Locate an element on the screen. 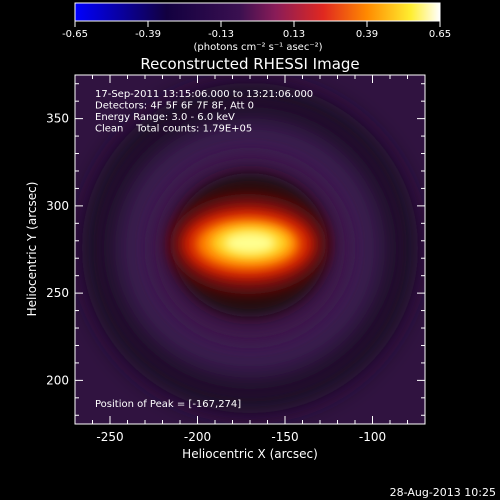  x-tick-label: -250 is located at coordinates (109, 437).